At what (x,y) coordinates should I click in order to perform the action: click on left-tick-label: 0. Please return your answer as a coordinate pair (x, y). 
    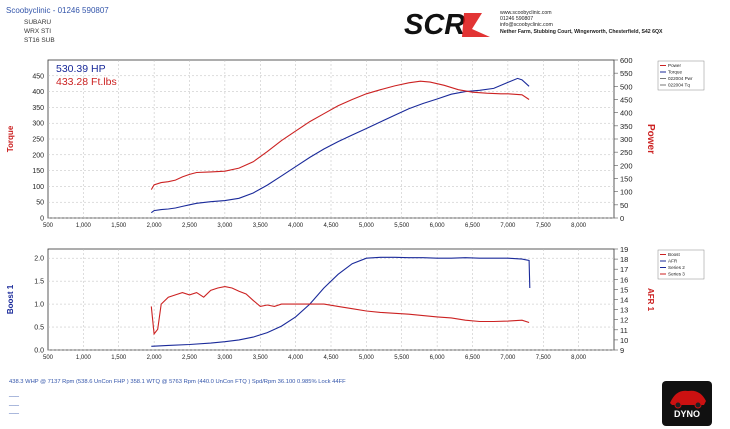
    Looking at the image, I should click on (42, 219).